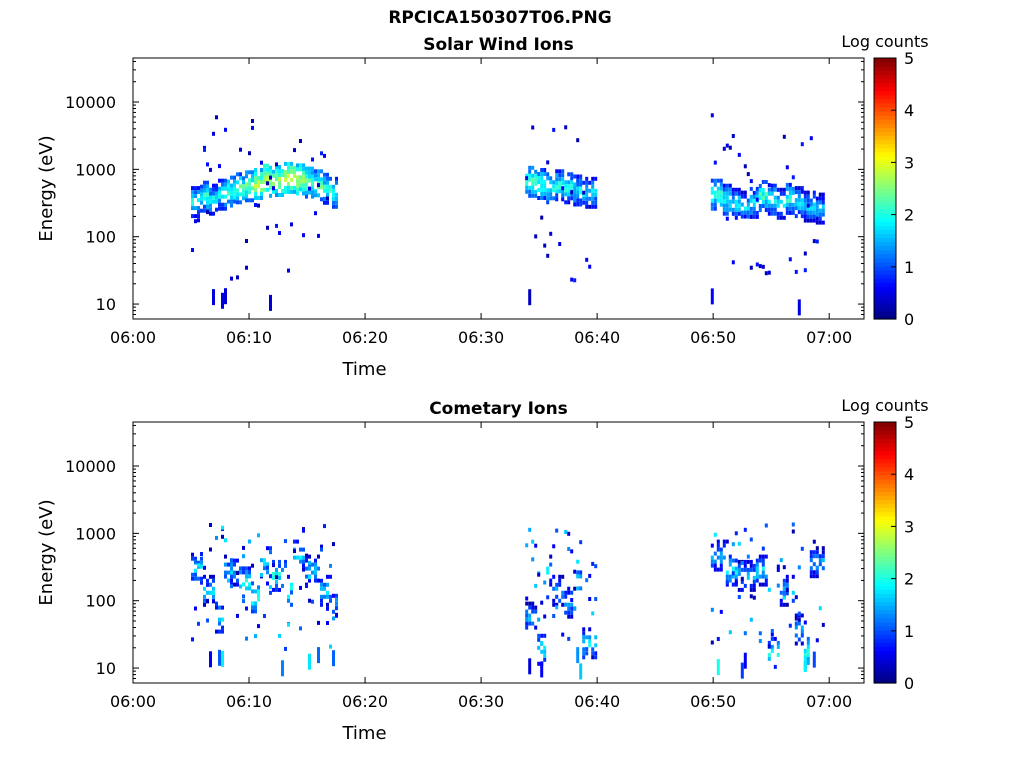 This screenshot has height=768, width=1024. I want to click on colorbar-tick-label: 4, so click(909, 474).